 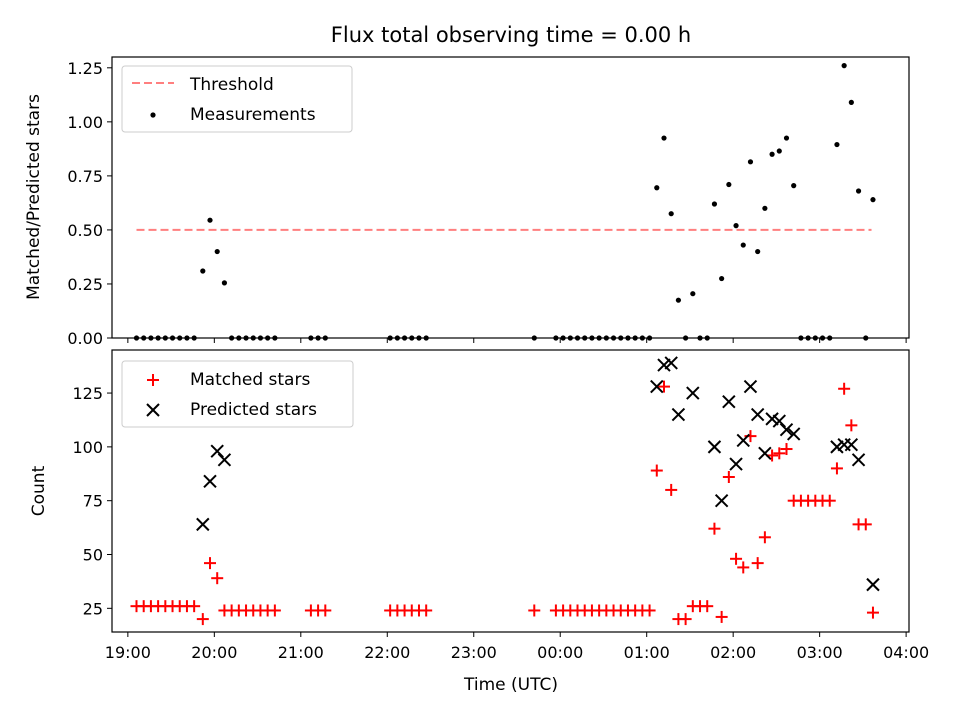 I want to click on top-legend: Threshold Measurements, so click(x=237, y=99).